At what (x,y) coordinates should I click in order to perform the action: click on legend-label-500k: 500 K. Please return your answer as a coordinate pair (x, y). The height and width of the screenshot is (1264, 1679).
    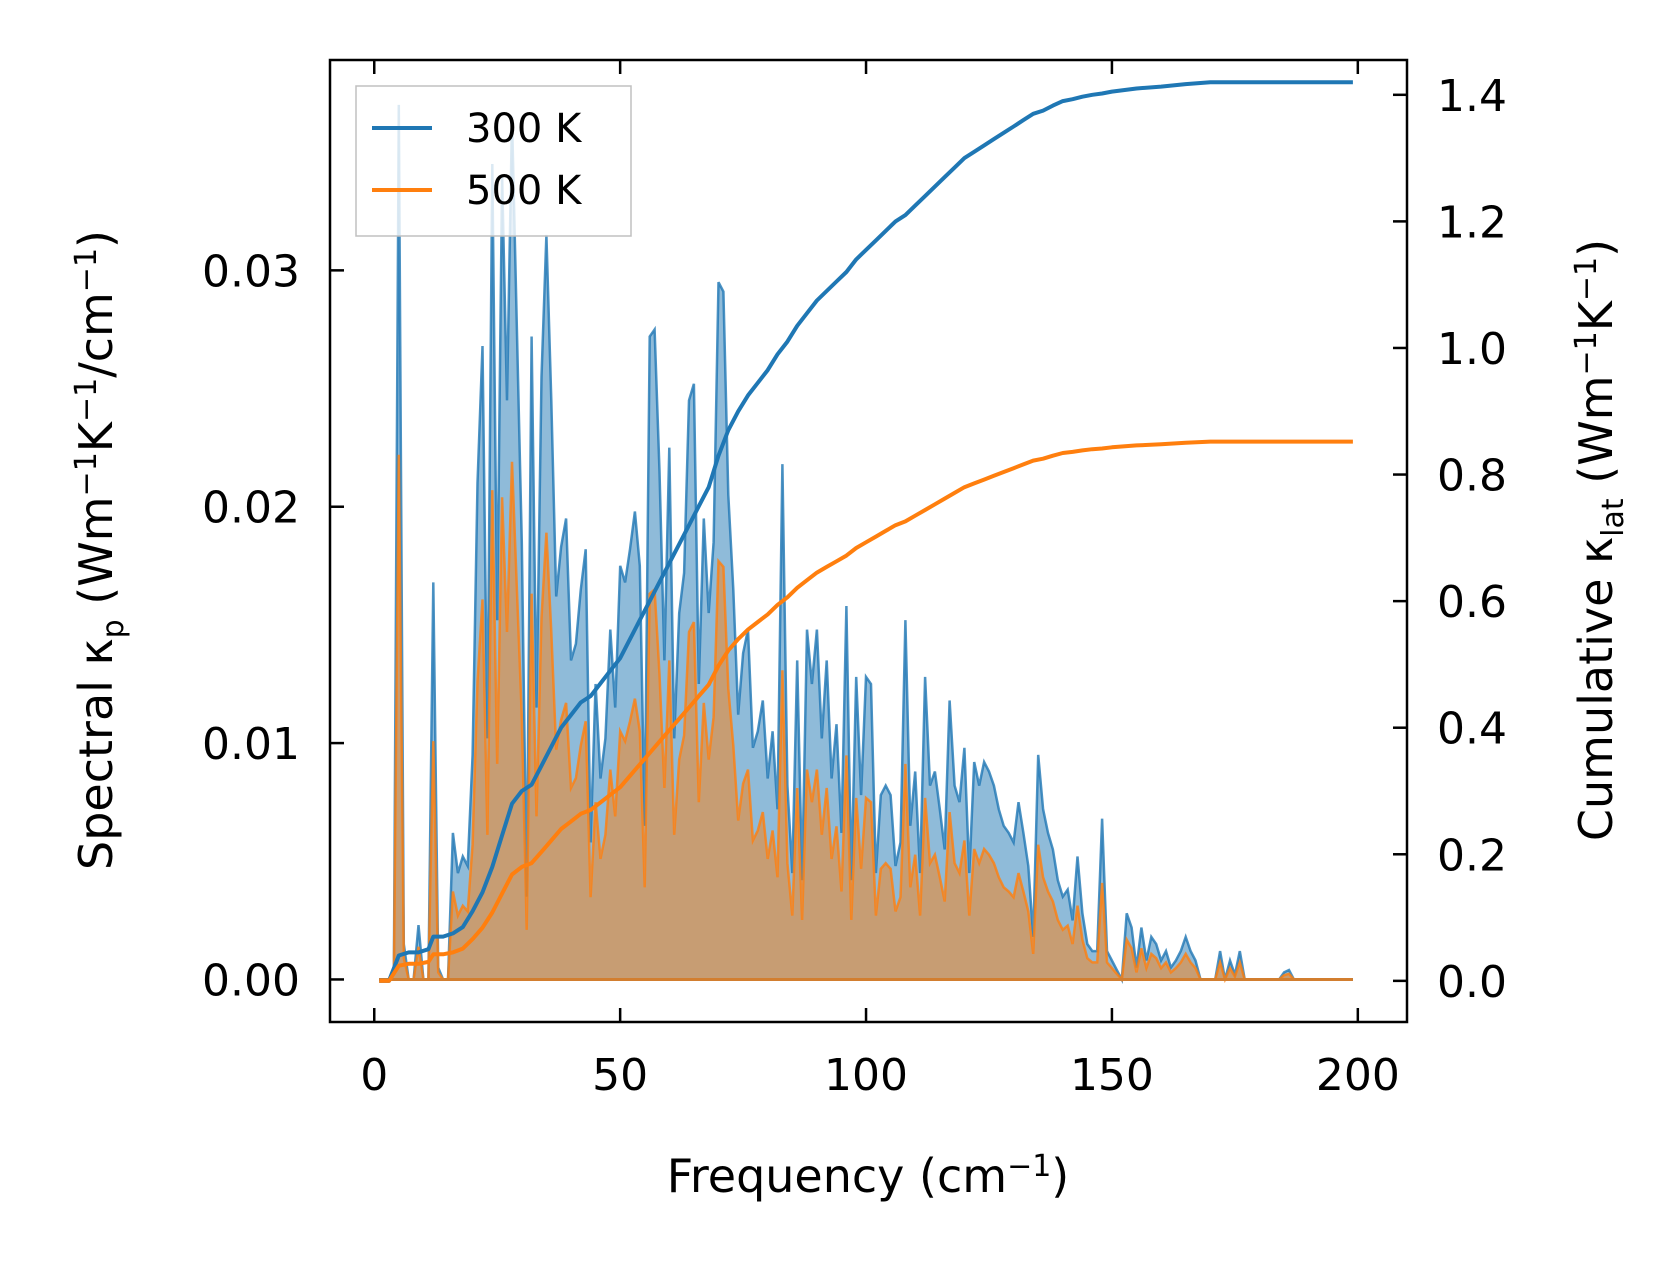
    Looking at the image, I should click on (524, 191).